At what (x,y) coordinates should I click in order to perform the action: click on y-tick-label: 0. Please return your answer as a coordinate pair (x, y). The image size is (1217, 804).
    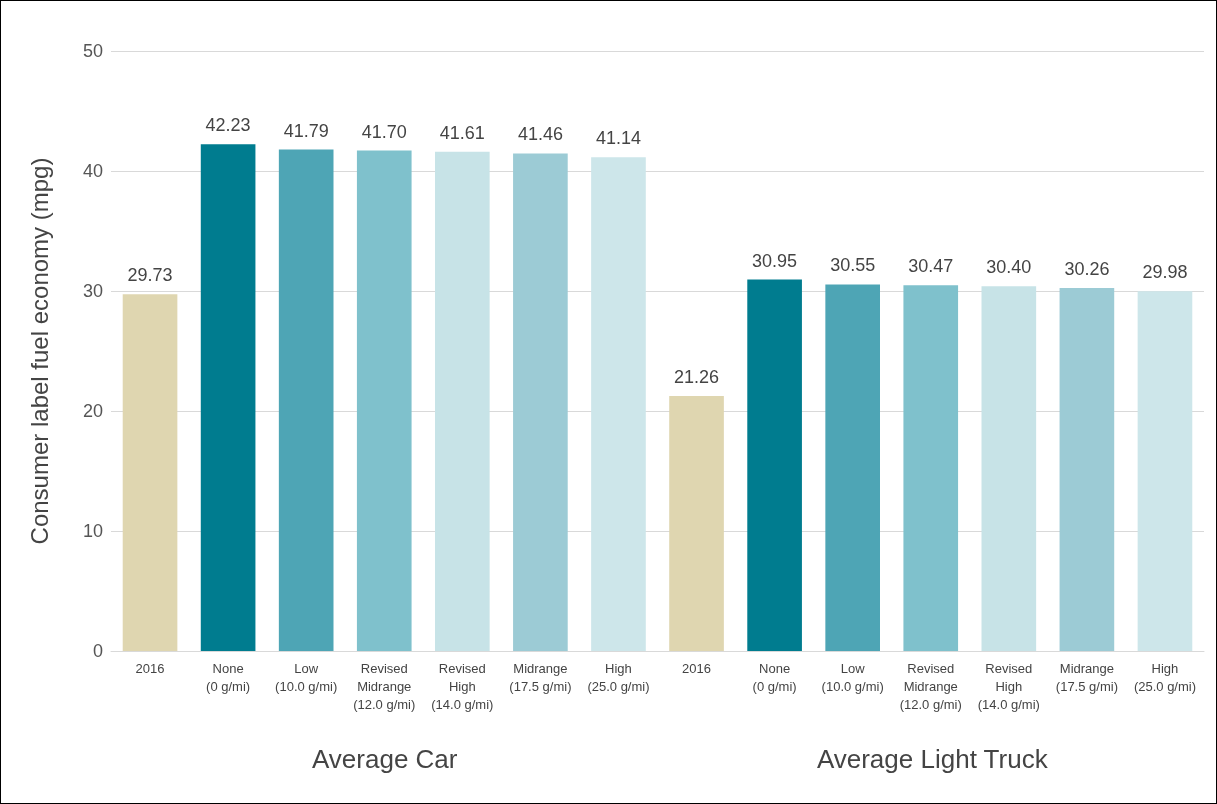
    Looking at the image, I should click on (97, 651).